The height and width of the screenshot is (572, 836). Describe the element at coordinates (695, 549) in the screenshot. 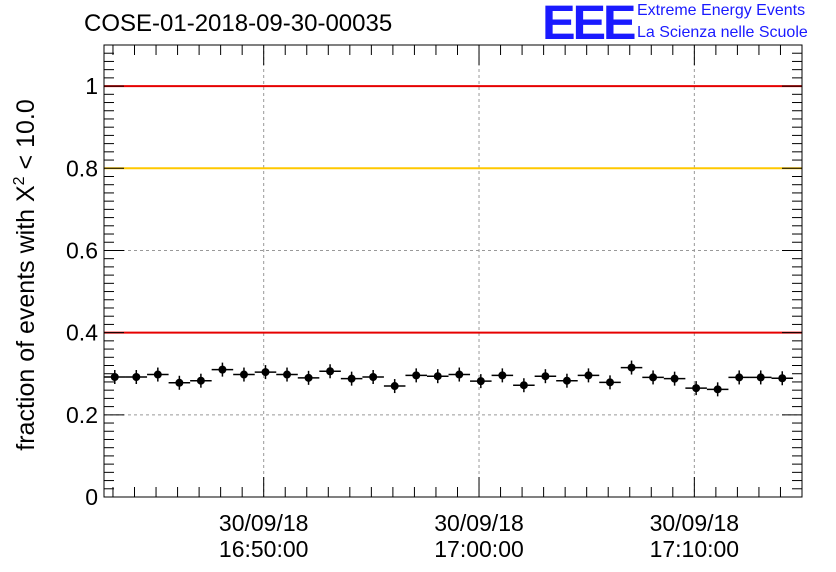

I see `x-tick-time: 17:10:00` at that location.